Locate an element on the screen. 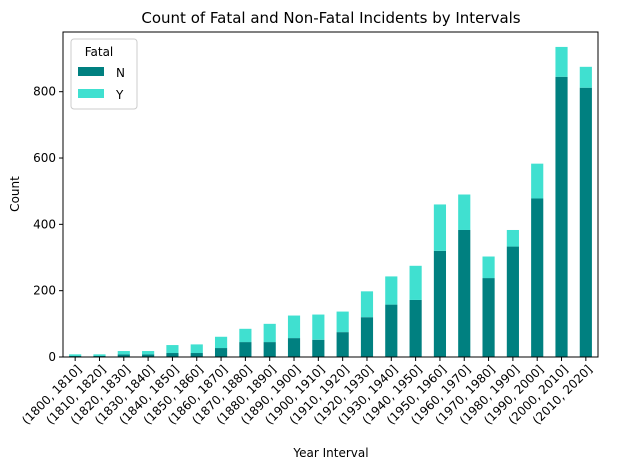 This screenshot has height=470, width=629. y-tick-label: 0 is located at coordinates (52, 357).